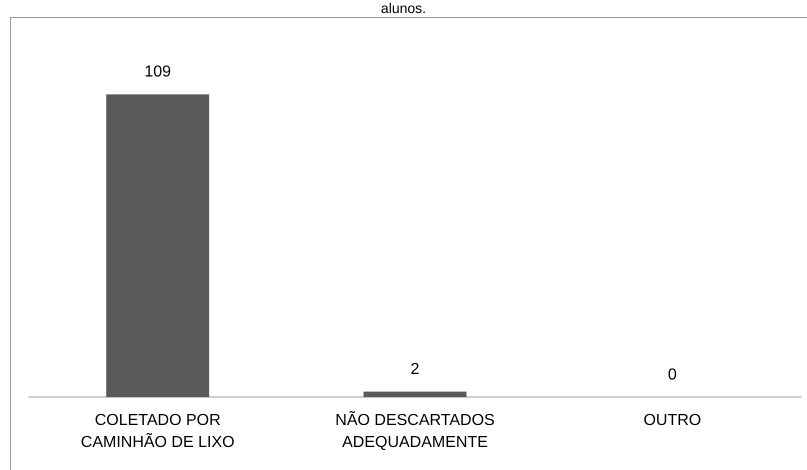  What do you see at coordinates (672, 420) in the screenshot?
I see `x-tick-label: OUTRO` at bounding box center [672, 420].